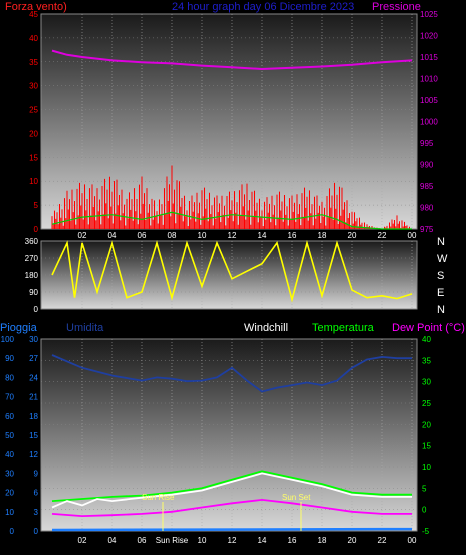 This screenshot has width=466, height=555. What do you see at coordinates (440, 276) in the screenshot?
I see `compass-point-label: S` at bounding box center [440, 276].